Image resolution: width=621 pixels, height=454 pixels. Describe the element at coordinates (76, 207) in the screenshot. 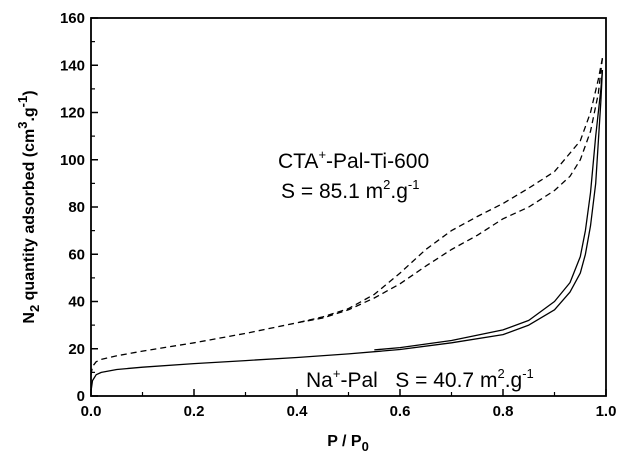

I see `y-tick-label: 80` at that location.